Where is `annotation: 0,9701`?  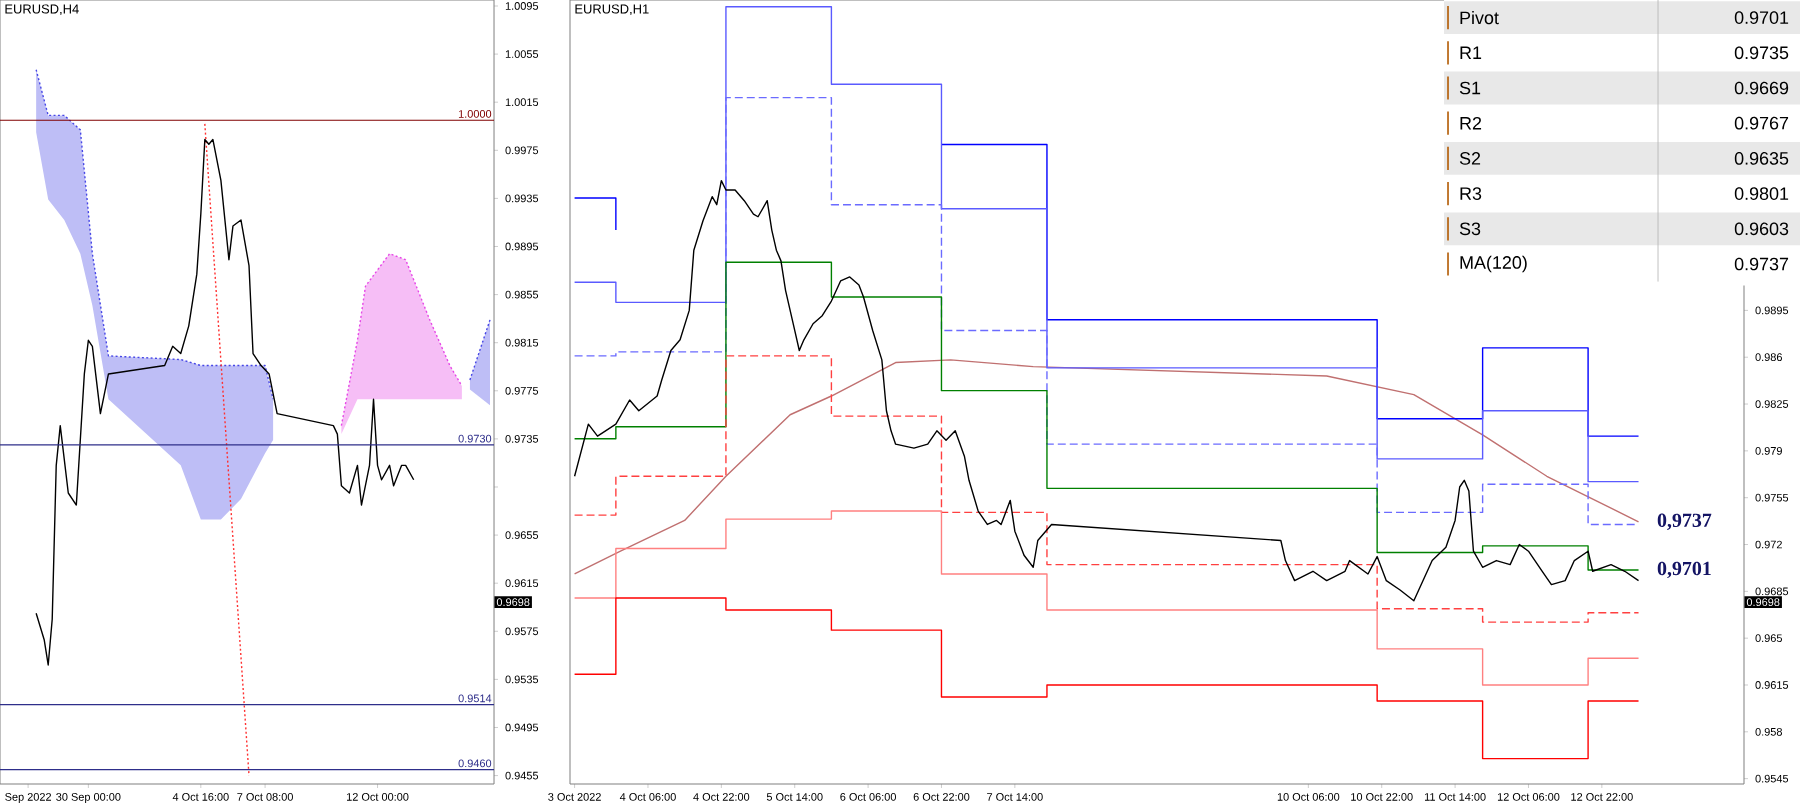
annotation: 0,9701 is located at coordinates (1684, 570).